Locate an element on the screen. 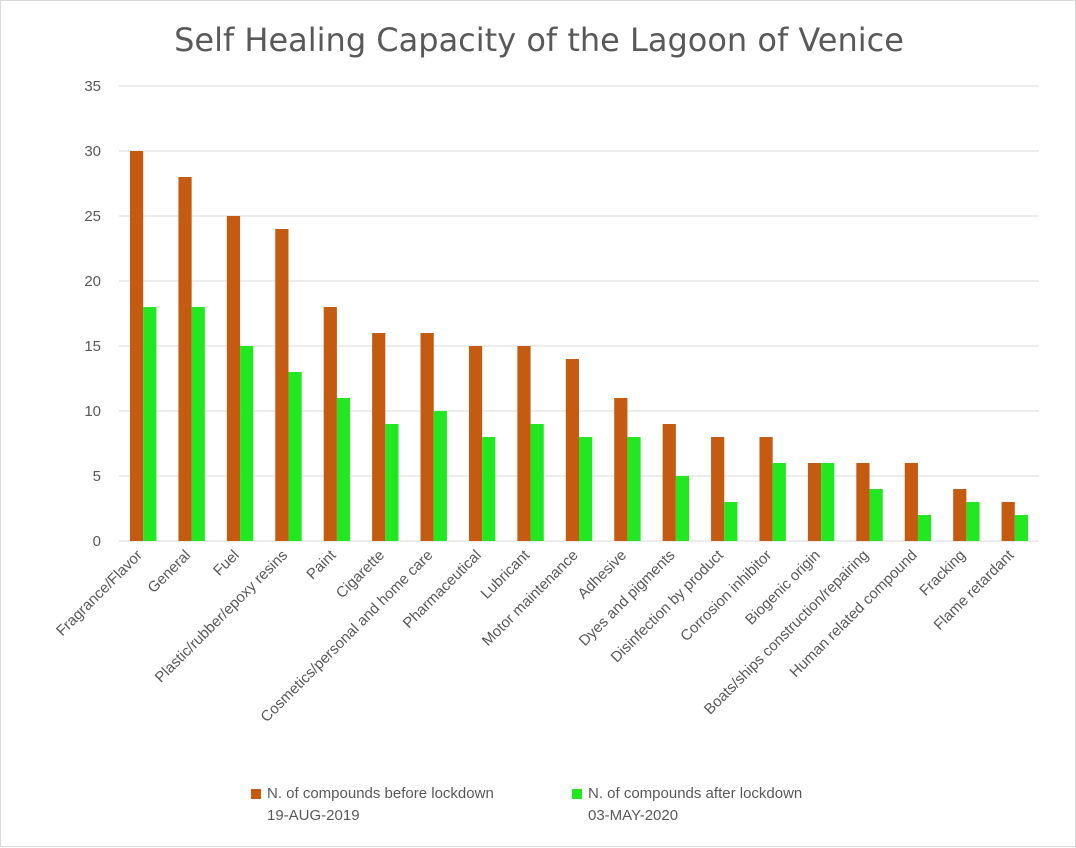 This screenshot has width=1076, height=848. x-category-label: Corrosion inhibitor is located at coordinates (726, 596).